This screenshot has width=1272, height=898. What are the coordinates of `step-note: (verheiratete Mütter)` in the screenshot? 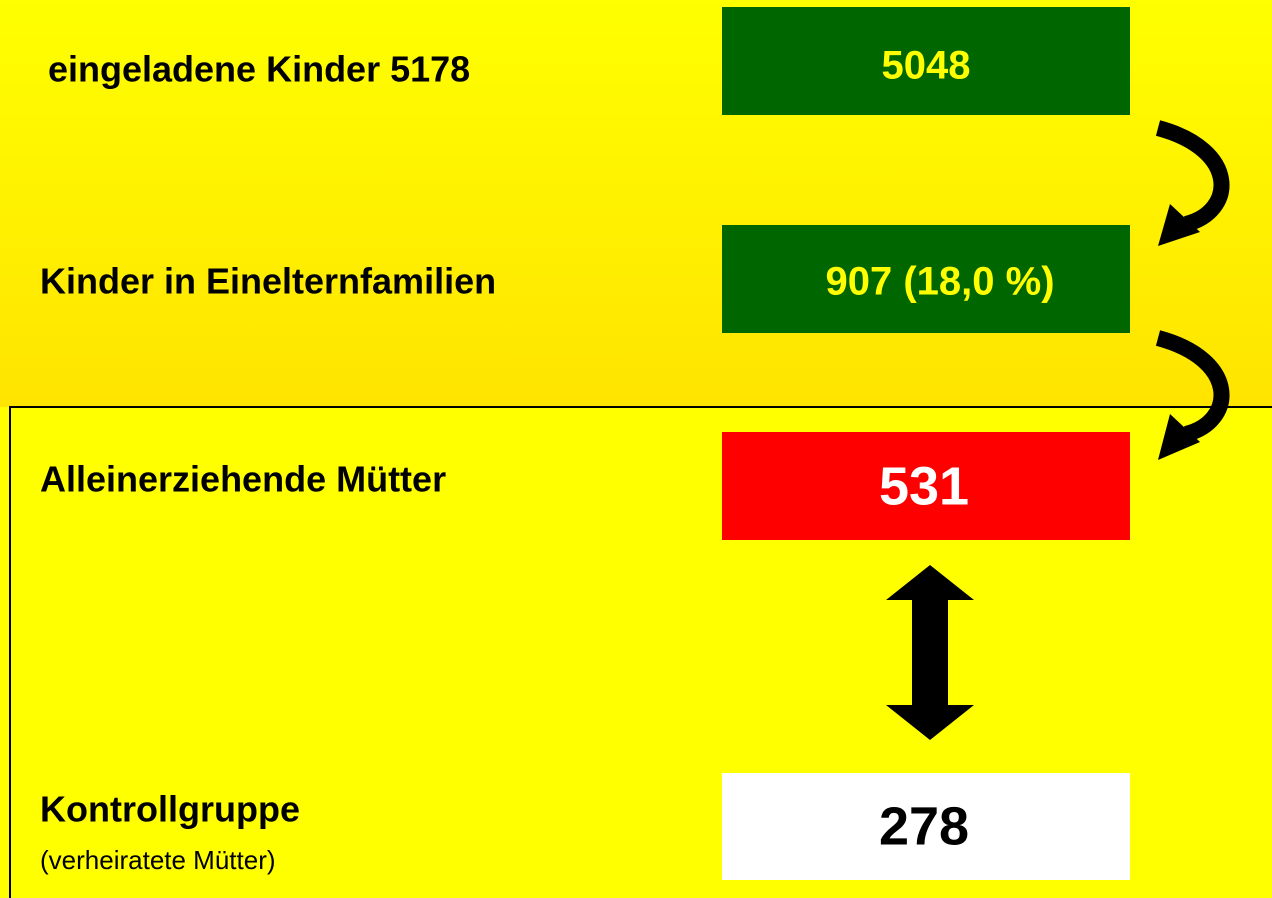 It's located at (158, 860).